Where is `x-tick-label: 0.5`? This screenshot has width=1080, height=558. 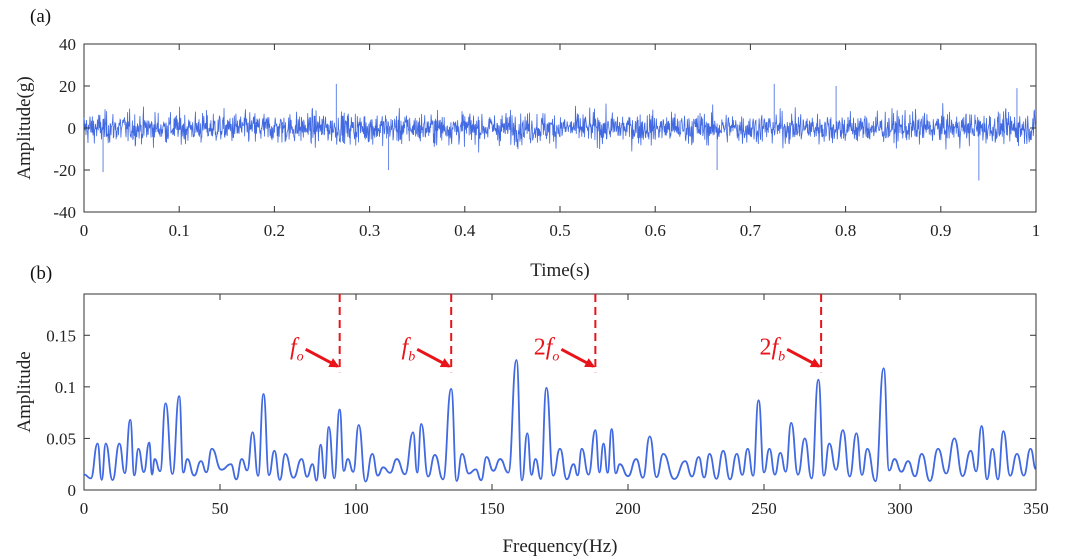 x-tick-label: 0.5 is located at coordinates (559, 230).